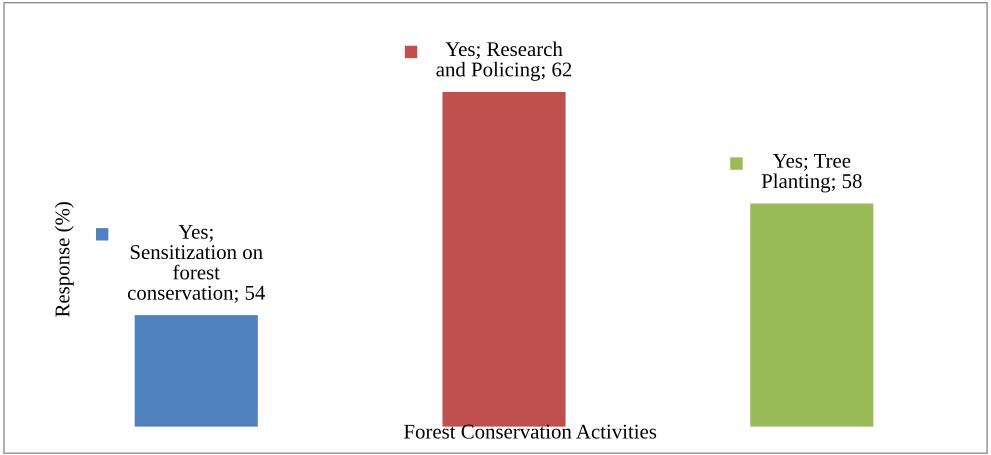 This screenshot has height=455, width=991. What do you see at coordinates (812, 173) in the screenshot?
I see `data-label: Yes; Tree Planting; 58` at bounding box center [812, 173].